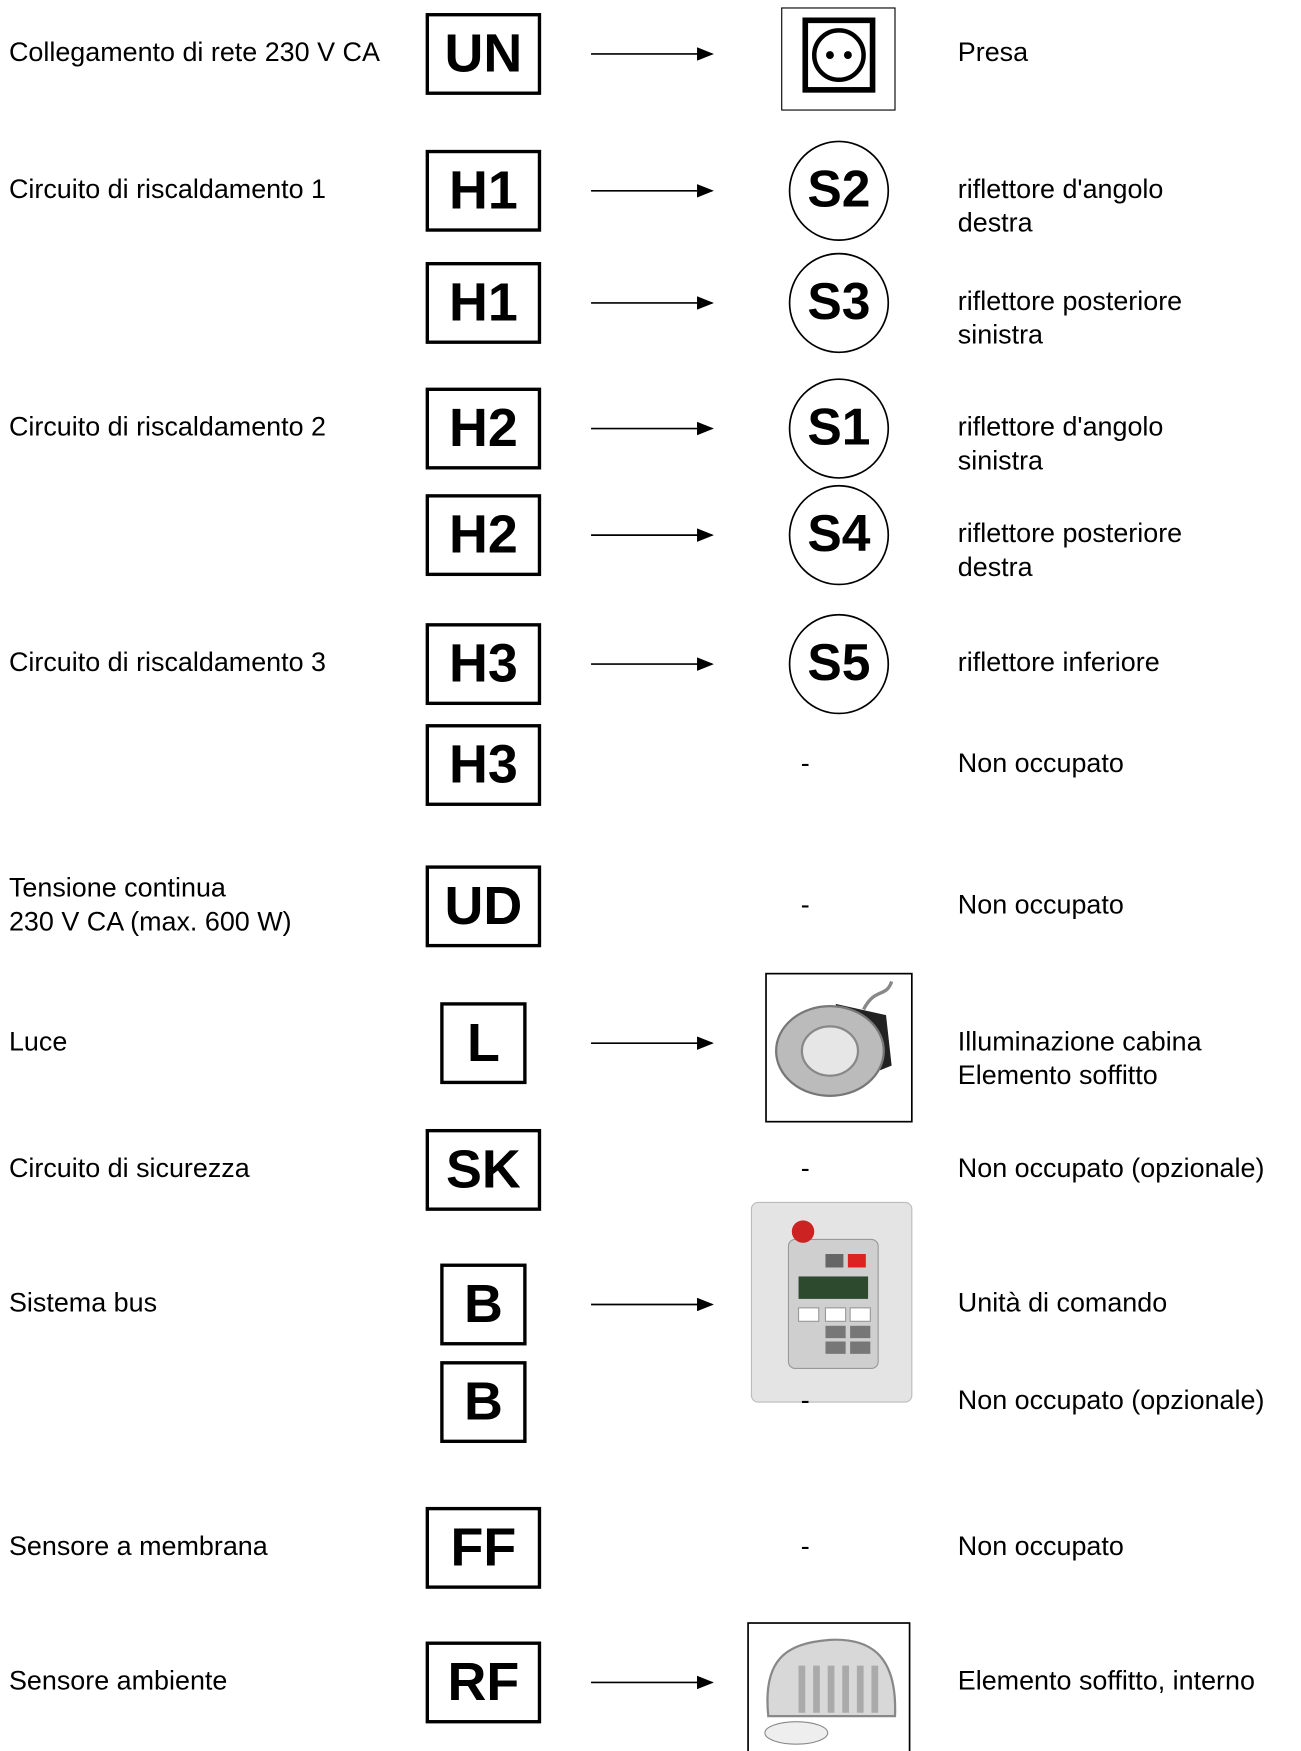 This screenshot has height=1751, width=1301. I want to click on row-description: Elemento soffitto, interno, so click(1106, 1681).